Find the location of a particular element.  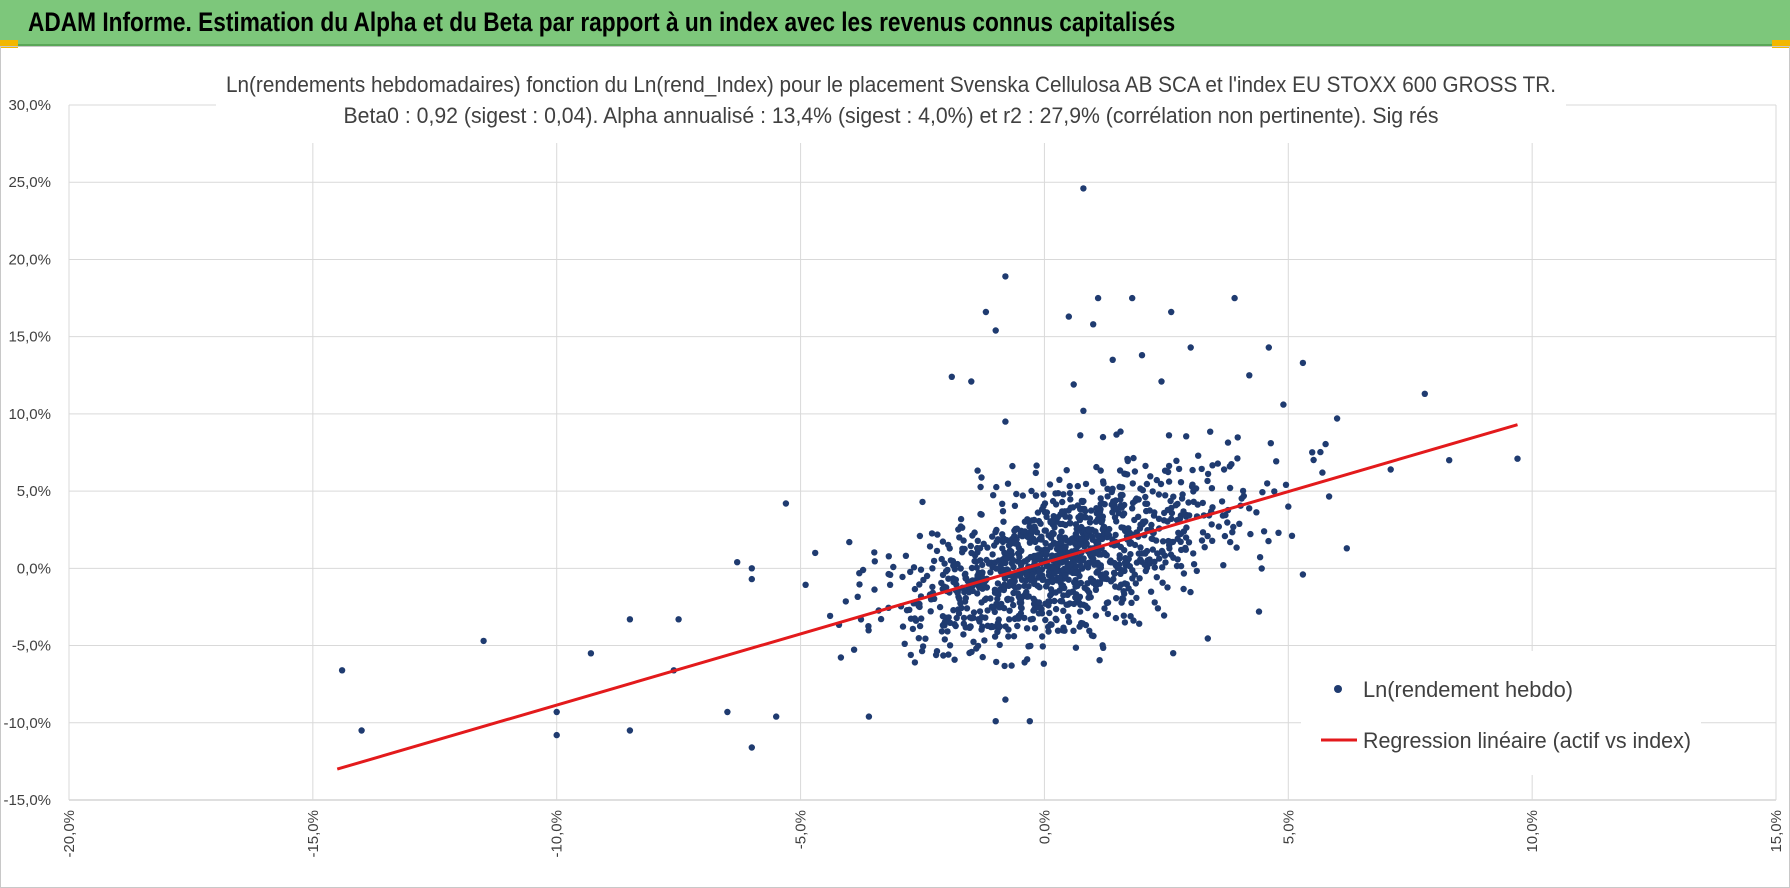

legend-background is located at coordinates (1501, 713).